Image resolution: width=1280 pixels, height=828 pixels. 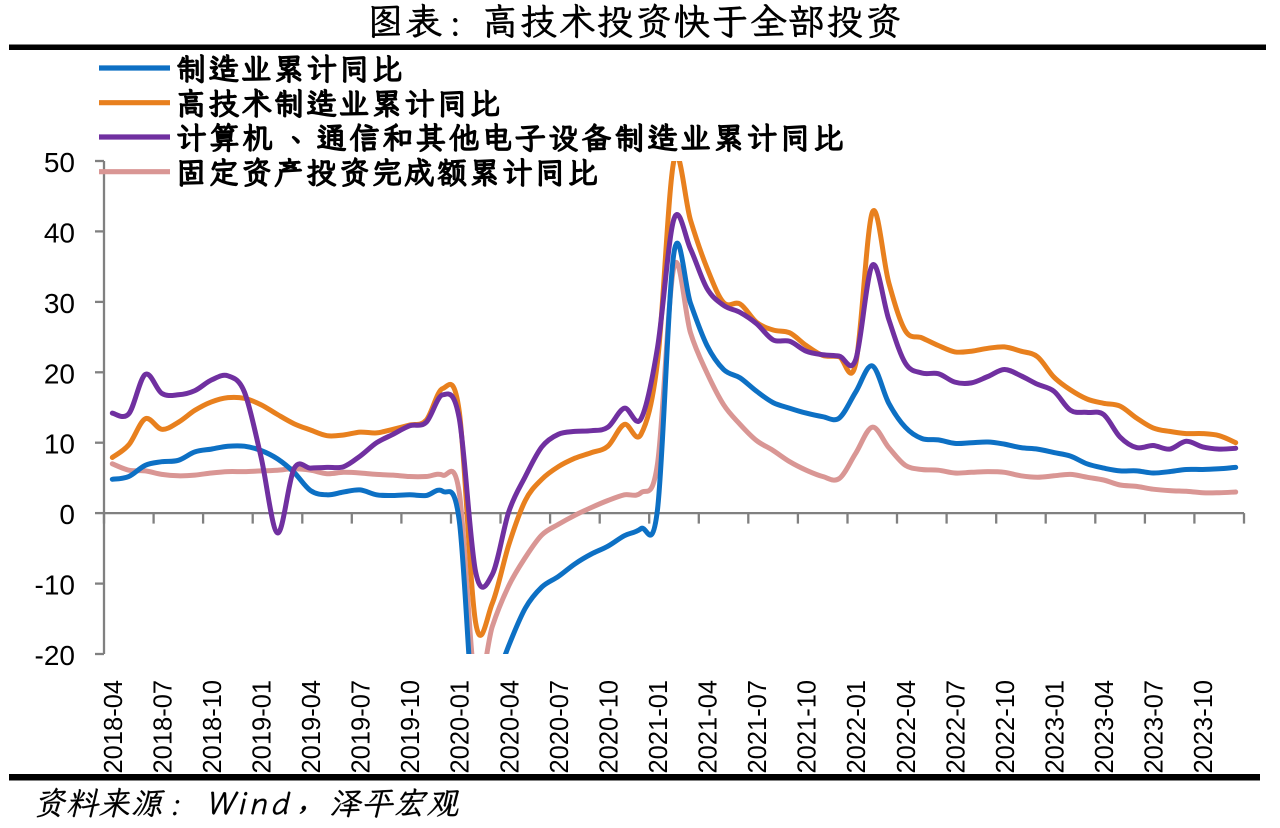 What do you see at coordinates (758, 727) in the screenshot?
I see `svg-text: 2021-07` at bounding box center [758, 727].